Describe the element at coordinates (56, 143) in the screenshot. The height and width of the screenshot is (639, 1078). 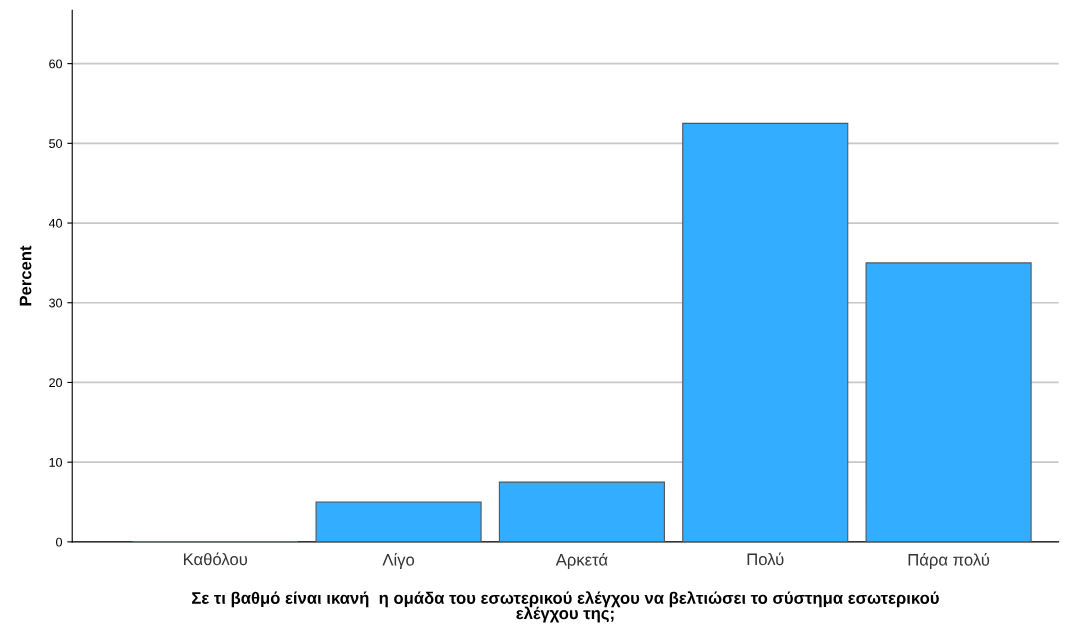
I see `y-tick-label: 50` at that location.